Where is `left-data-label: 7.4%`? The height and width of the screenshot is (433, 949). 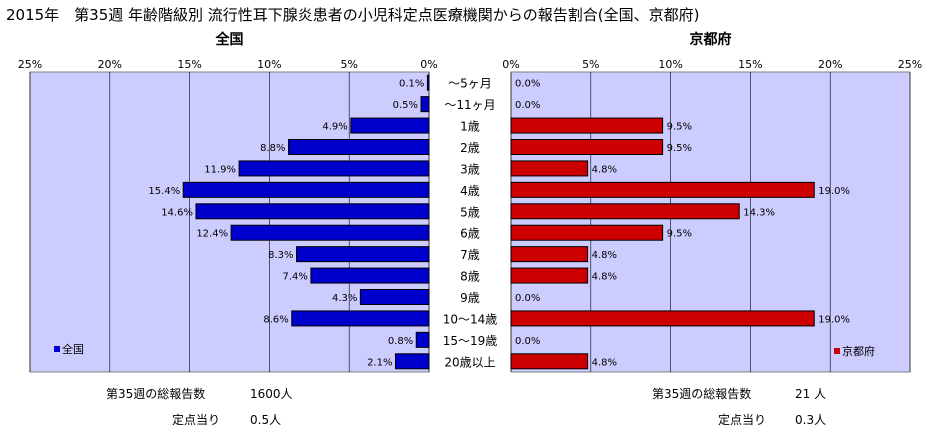
left-data-label: 7.4% is located at coordinates (294, 277).